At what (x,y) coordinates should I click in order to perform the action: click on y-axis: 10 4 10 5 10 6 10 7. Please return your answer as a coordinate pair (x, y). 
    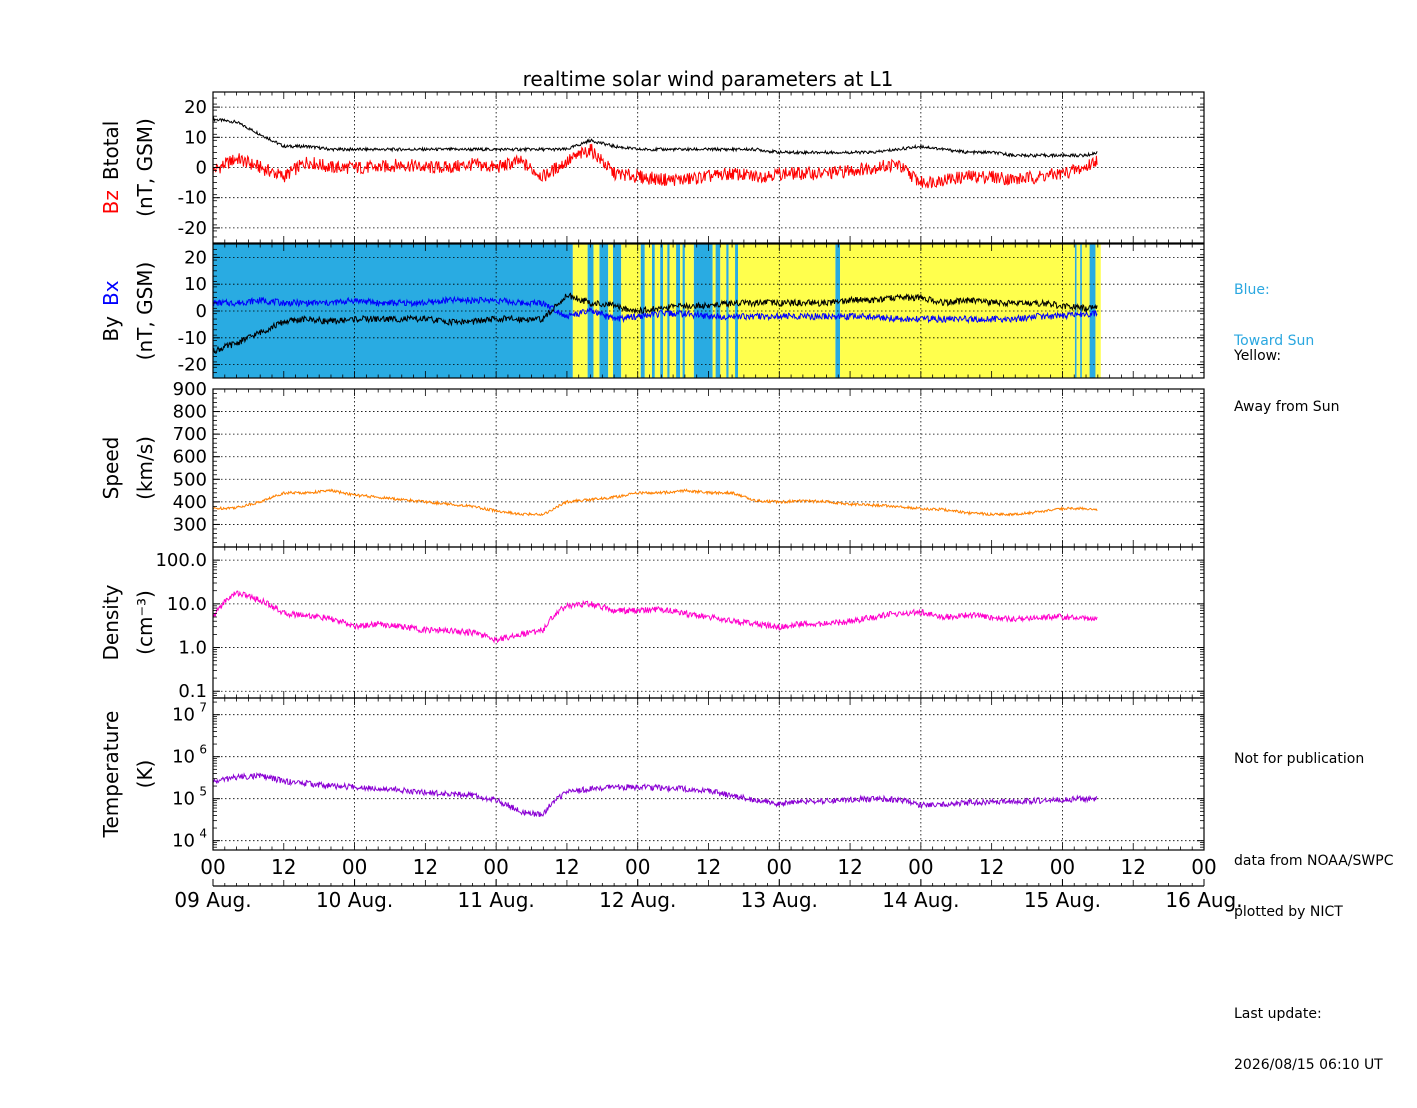
    Looking at the image, I should click on (688, 775).